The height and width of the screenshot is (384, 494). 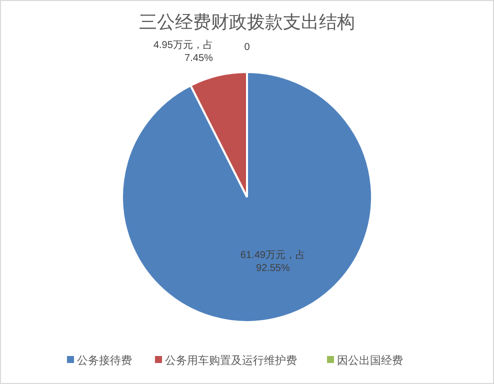 I want to click on text: 0, so click(x=247, y=47).